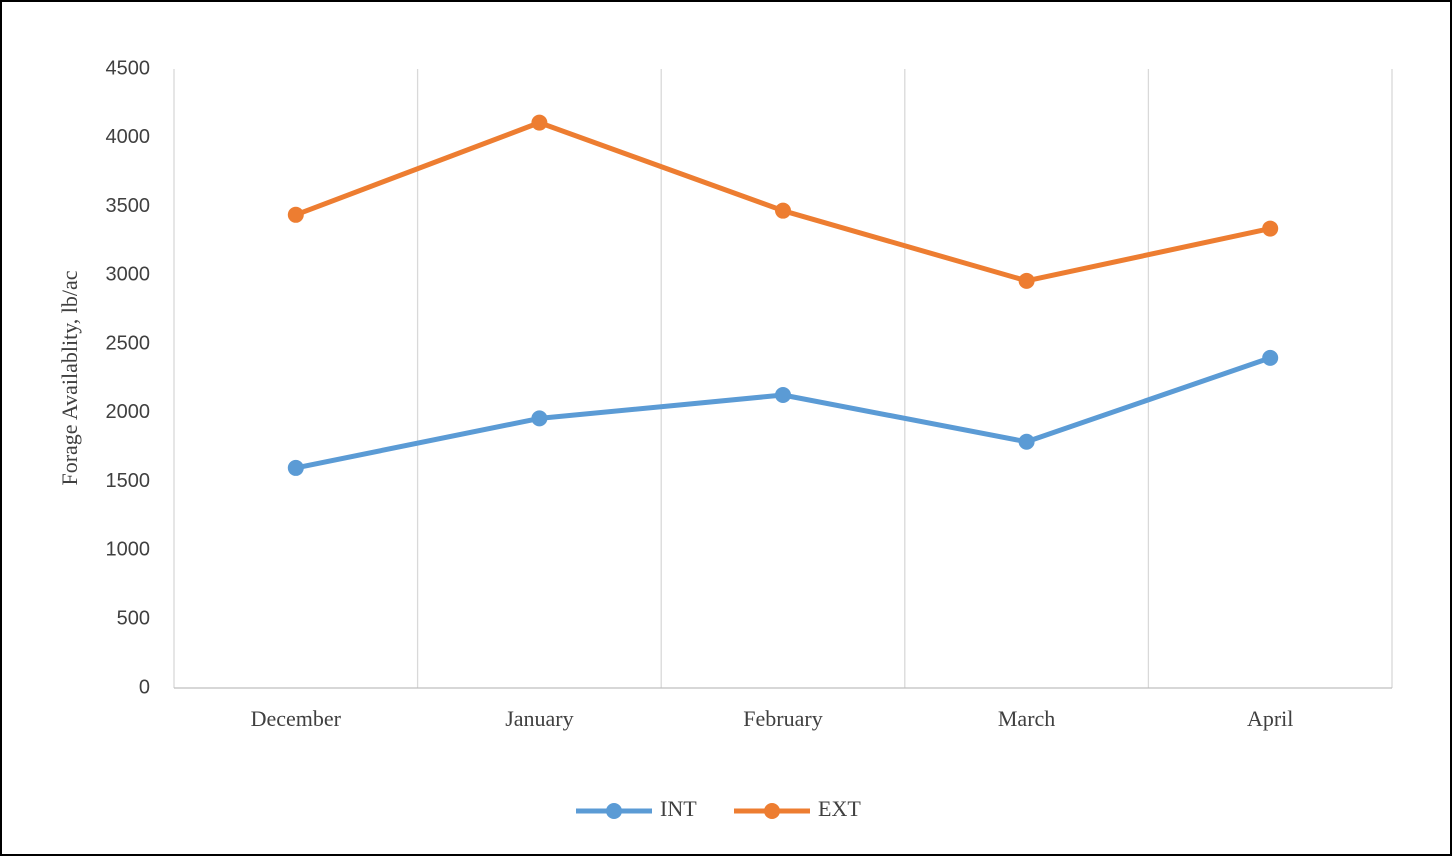 This screenshot has width=1452, height=856. Describe the element at coordinates (128, 550) in the screenshot. I see `y-tick-label: 1000` at that location.